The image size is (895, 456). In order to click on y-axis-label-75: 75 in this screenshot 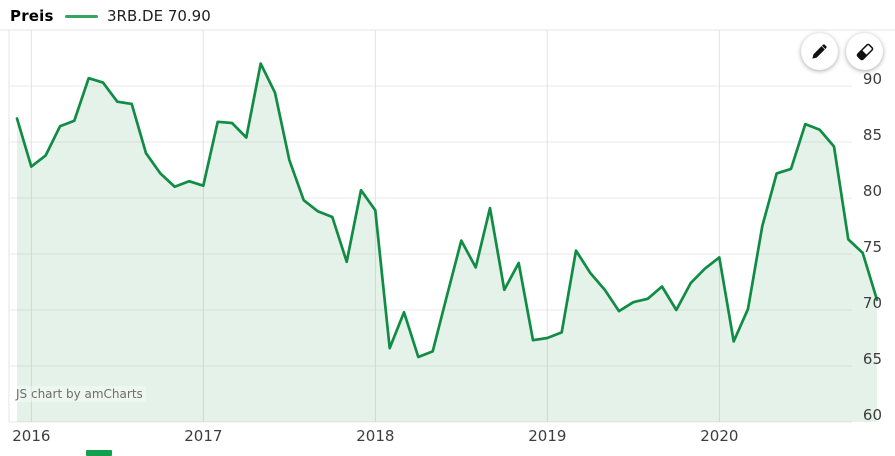, I will do `click(872, 247)`.